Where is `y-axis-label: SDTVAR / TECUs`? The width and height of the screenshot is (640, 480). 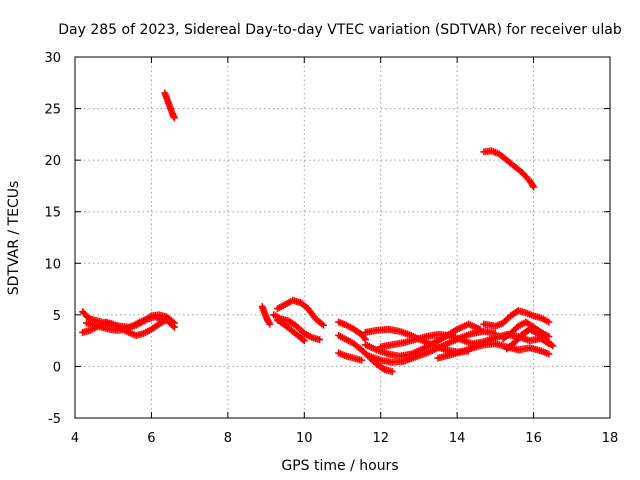 y-axis-label: SDTVAR / TECUs is located at coordinates (14, 238).